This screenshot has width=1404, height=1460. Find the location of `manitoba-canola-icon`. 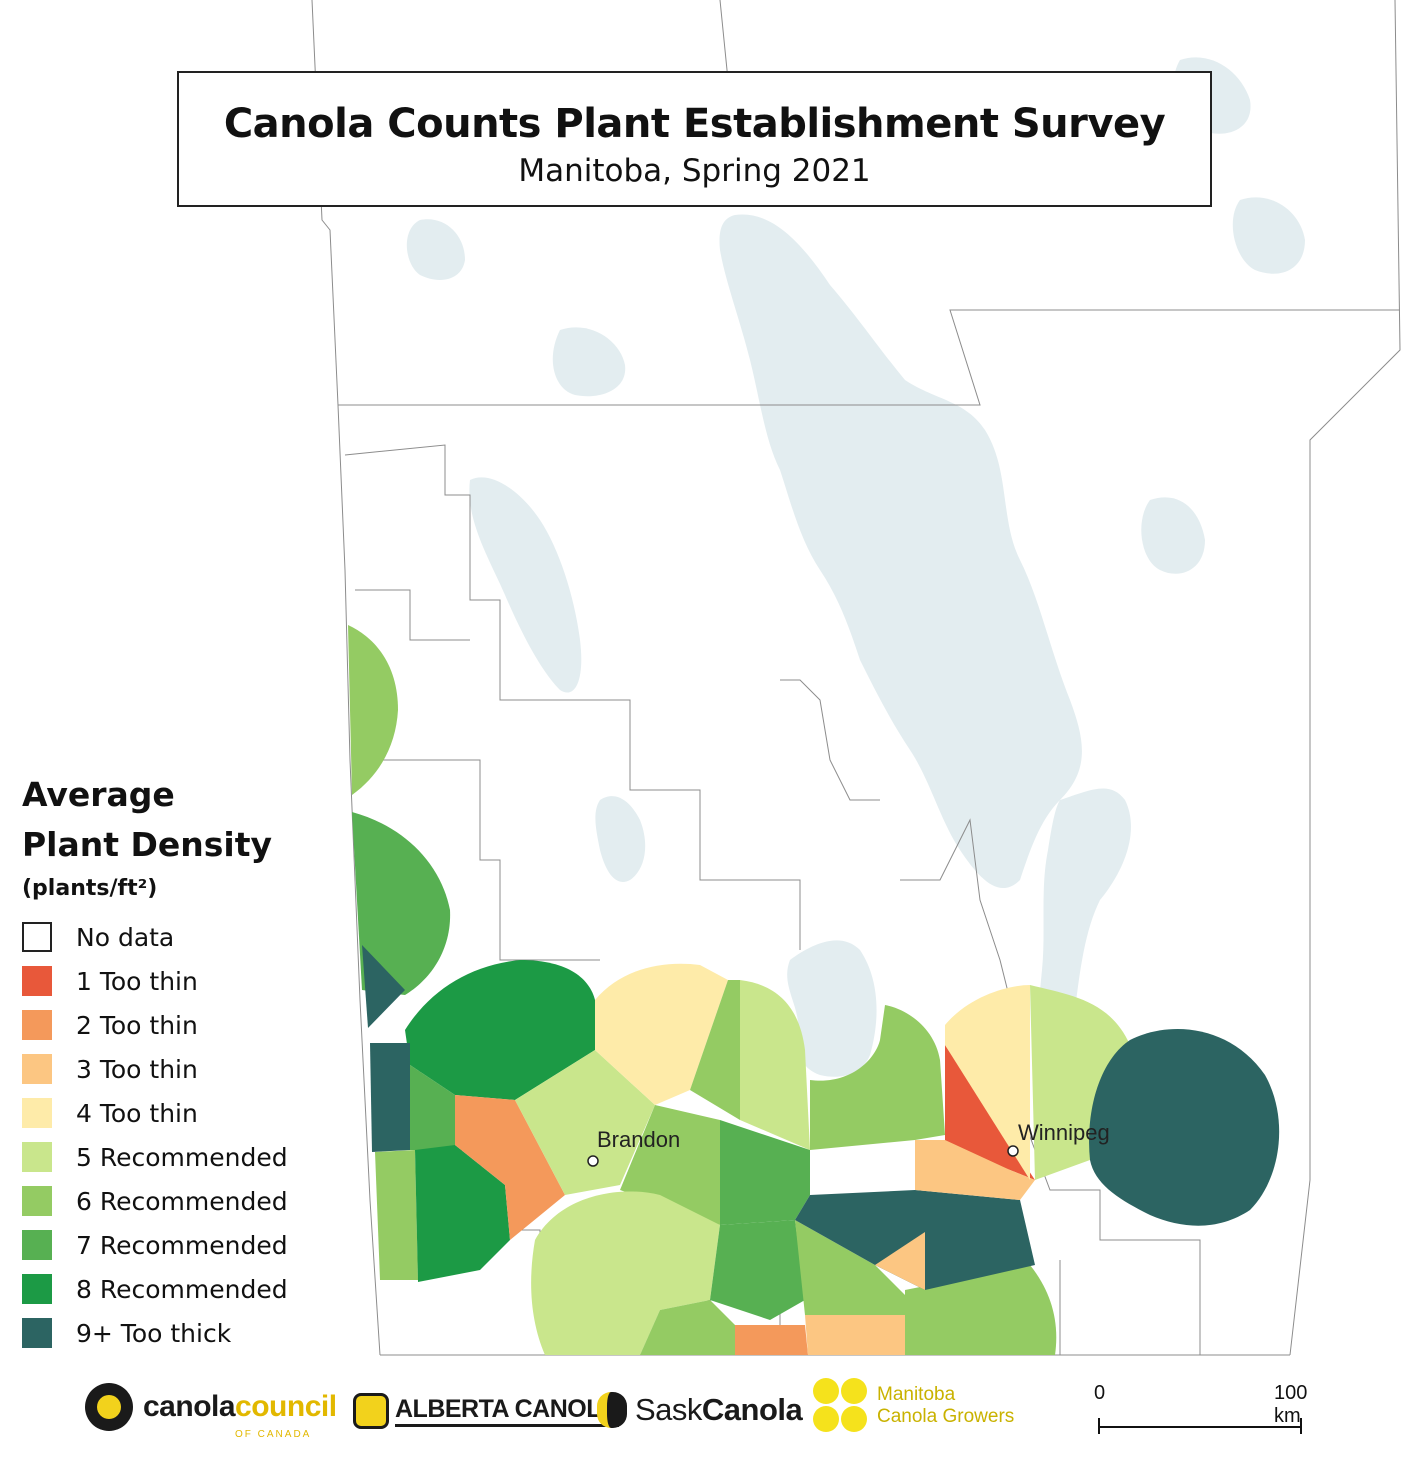

manitoba-canola-icon is located at coordinates (841, 1406).